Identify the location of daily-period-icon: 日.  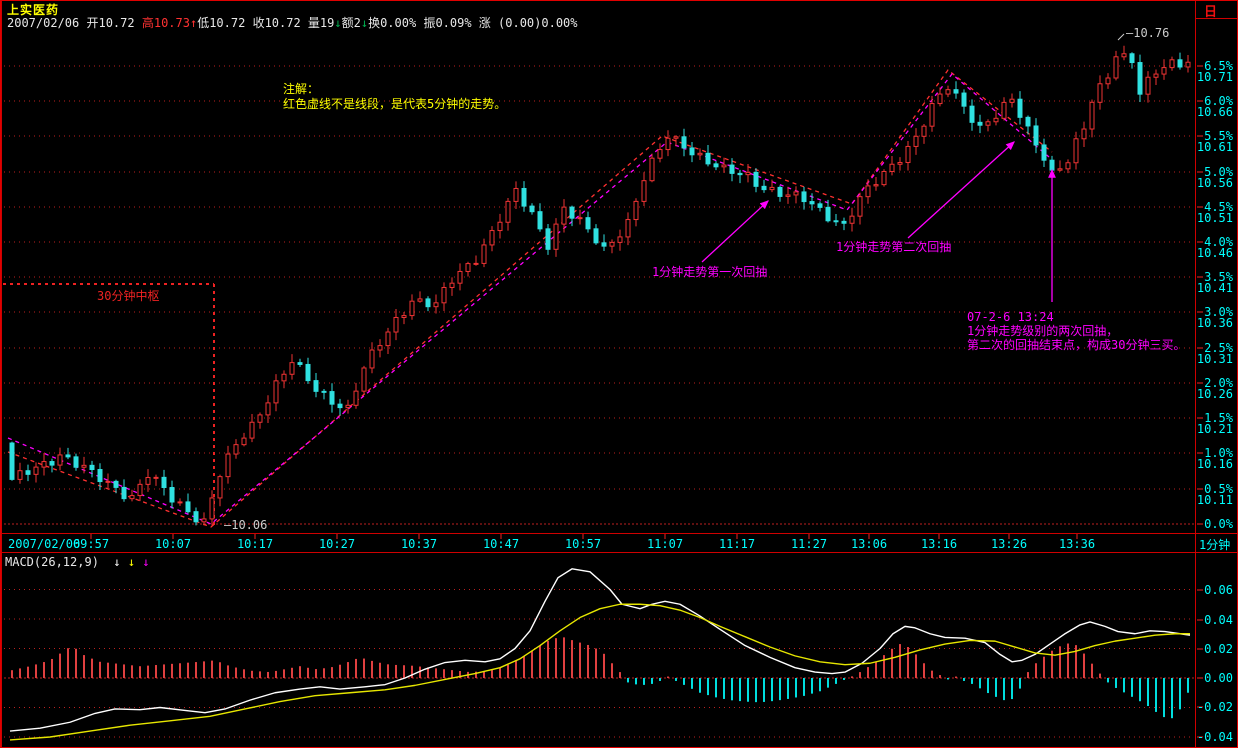
(1211, 12).